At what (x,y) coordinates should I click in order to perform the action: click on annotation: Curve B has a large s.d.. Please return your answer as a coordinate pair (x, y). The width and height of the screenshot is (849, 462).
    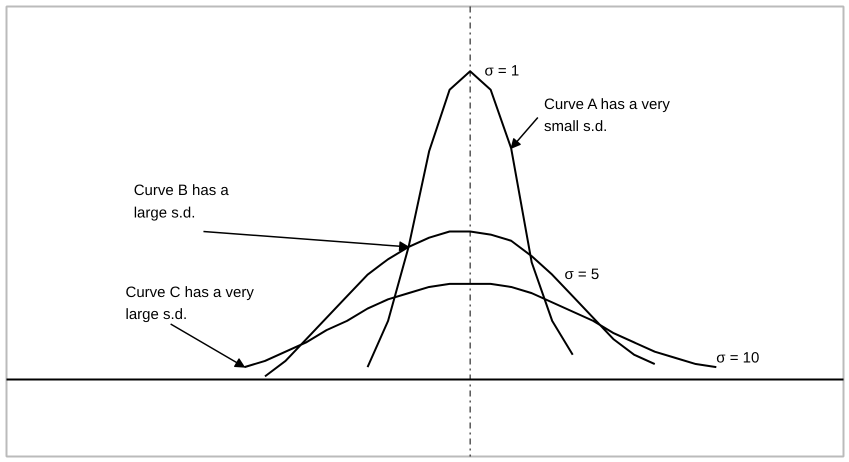
    Looking at the image, I should click on (182, 202).